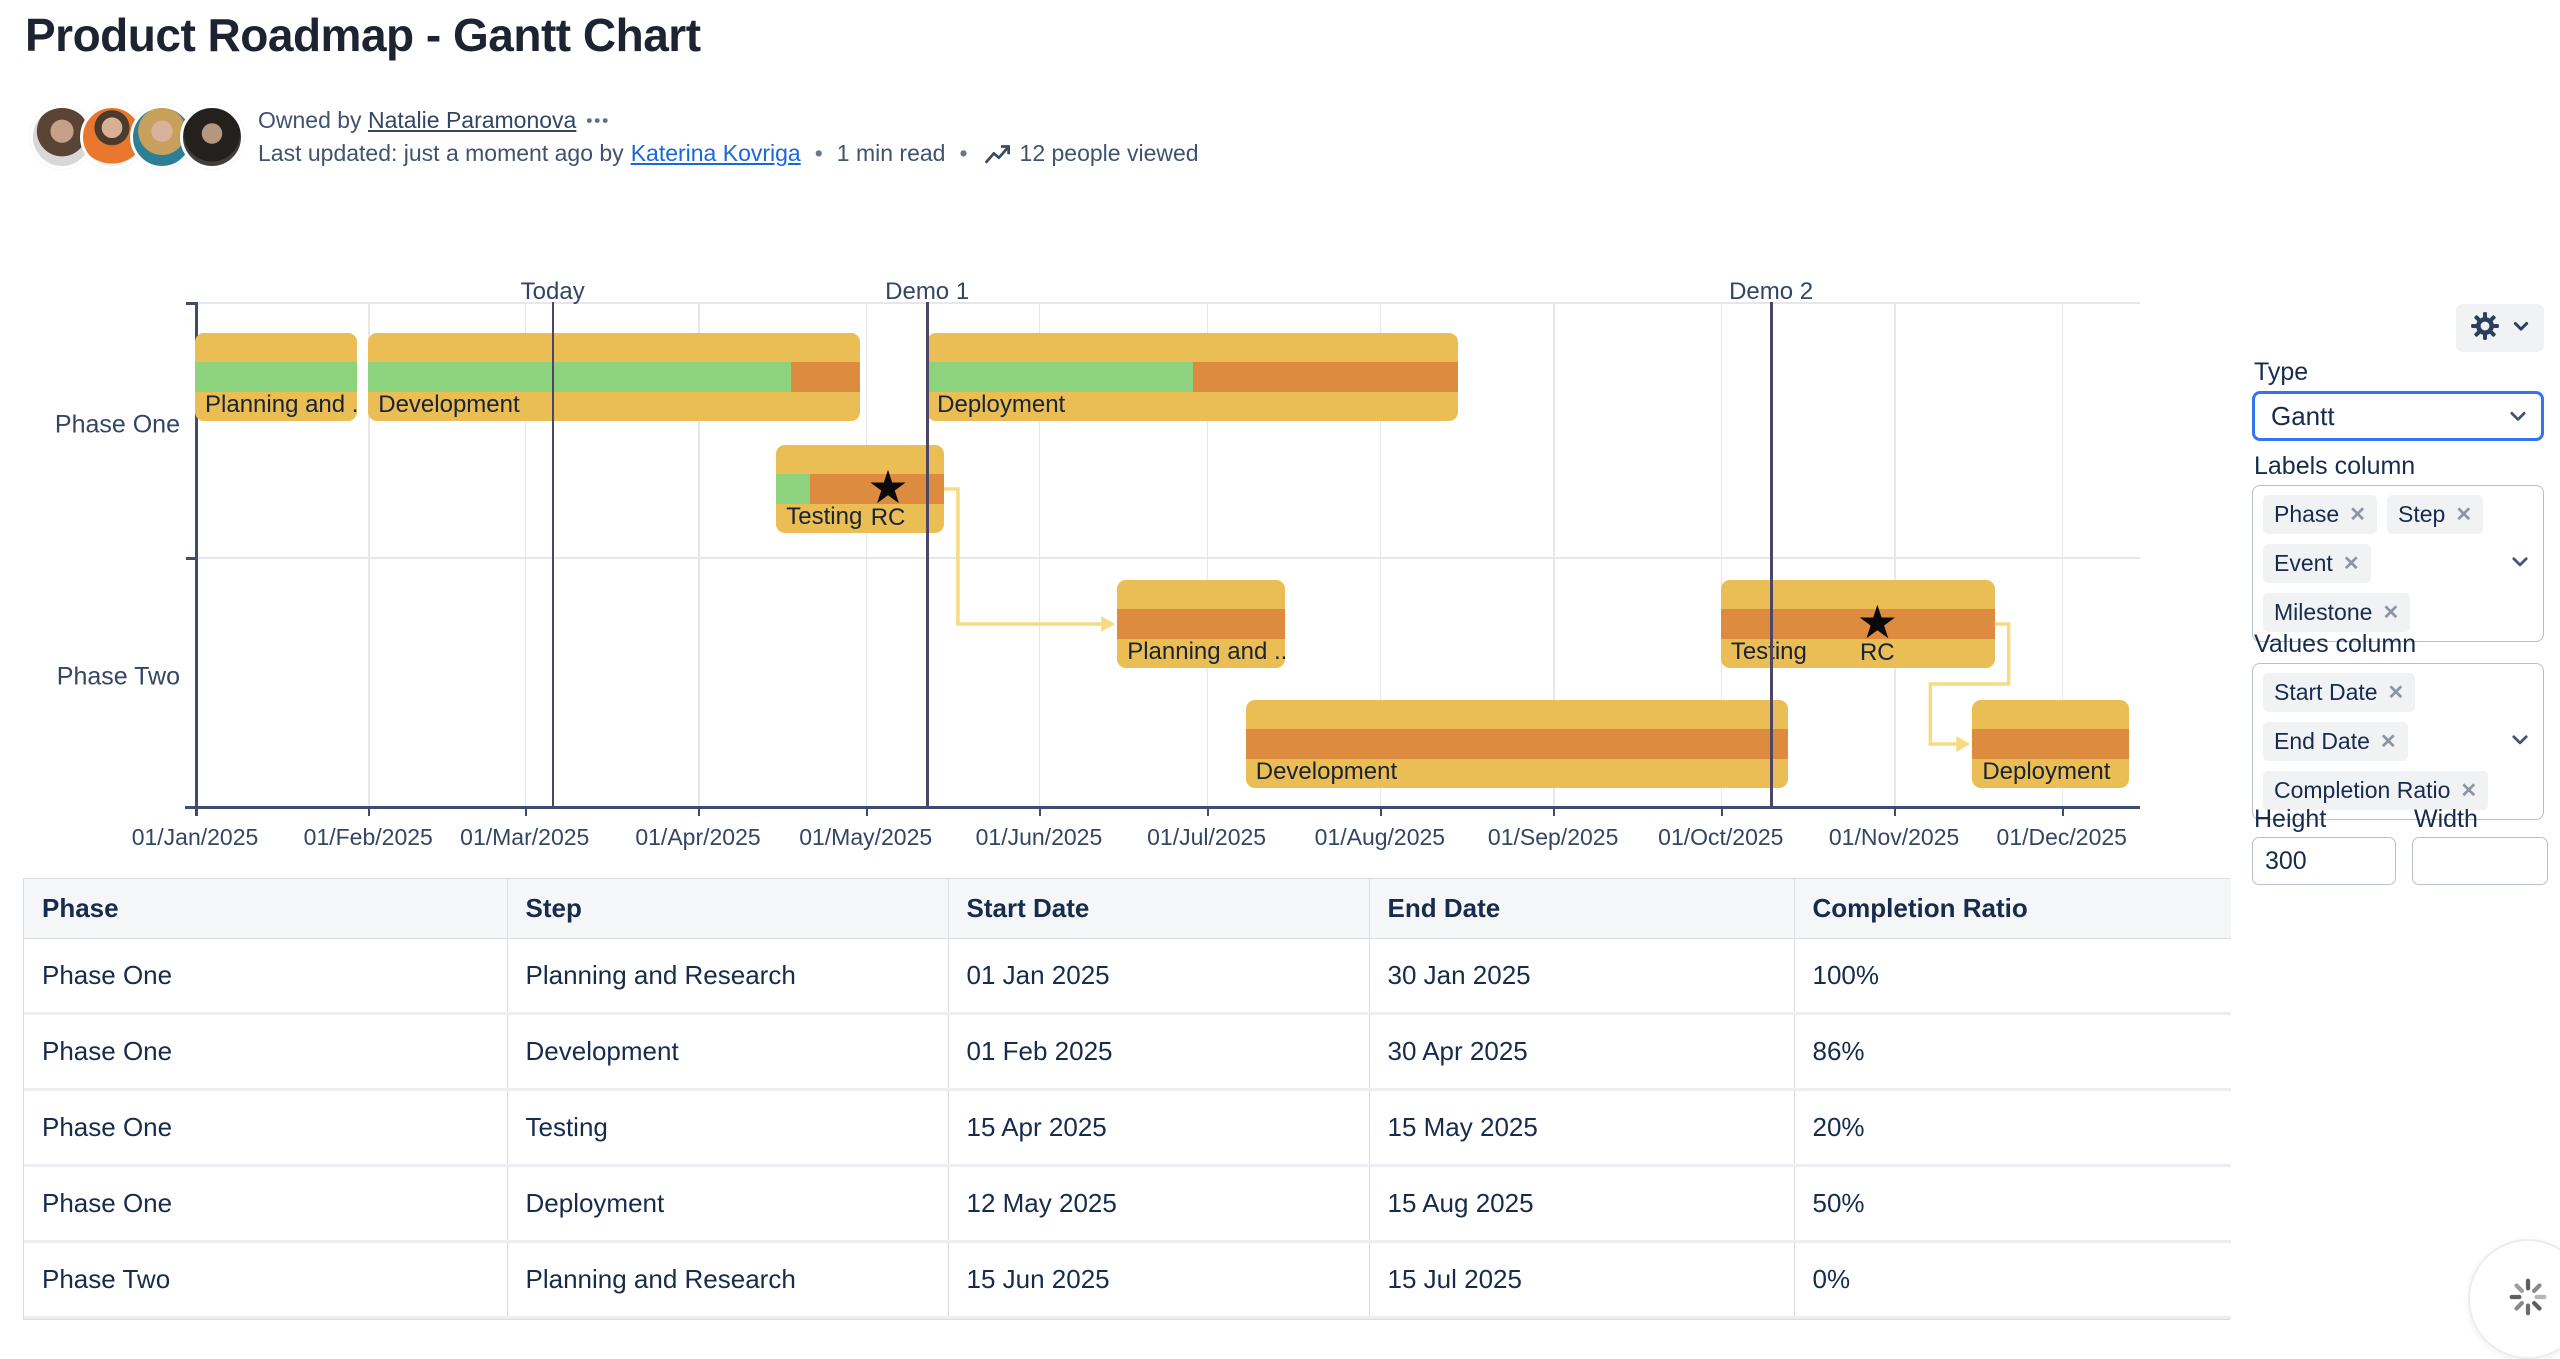  I want to click on values-column-label: Values column, so click(2335, 644).